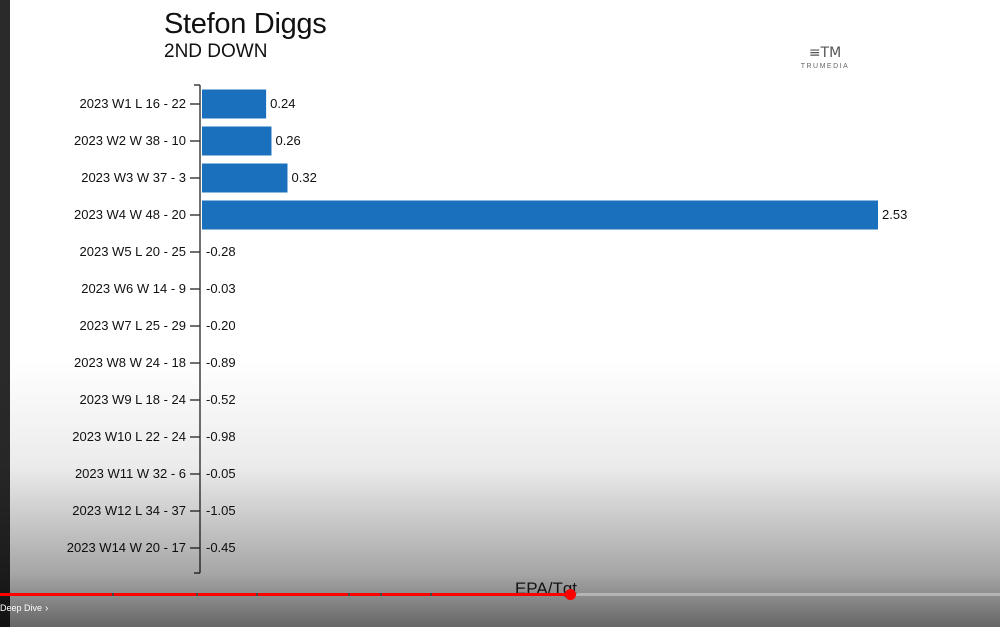 Image resolution: width=1000 pixels, height=627 pixels. I want to click on chevron-right-icon: ›, so click(47, 608).